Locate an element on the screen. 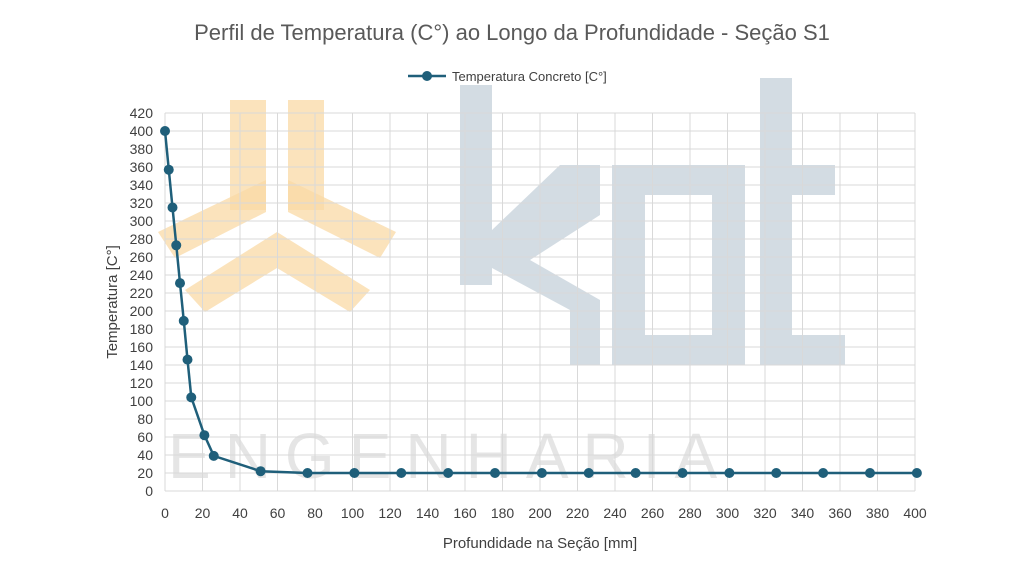  y-tick-label: 320 is located at coordinates (142, 203).